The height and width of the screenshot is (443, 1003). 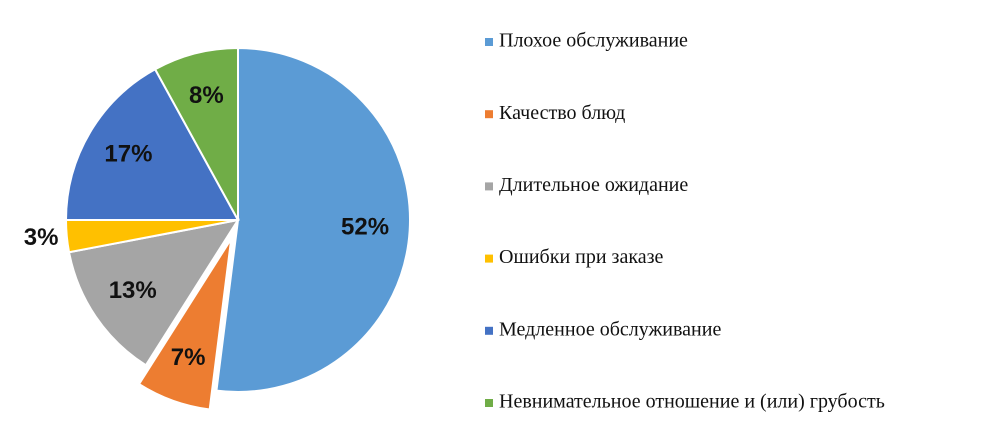 I want to click on data-label: 3%, so click(x=41, y=237).